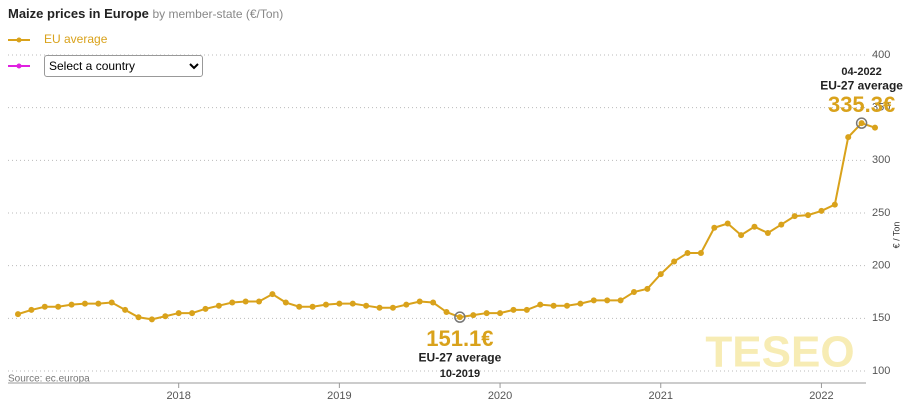 The image size is (913, 409). What do you see at coordinates (896, 235) in the screenshot?
I see `y-axis-label: € / Ton` at bounding box center [896, 235].